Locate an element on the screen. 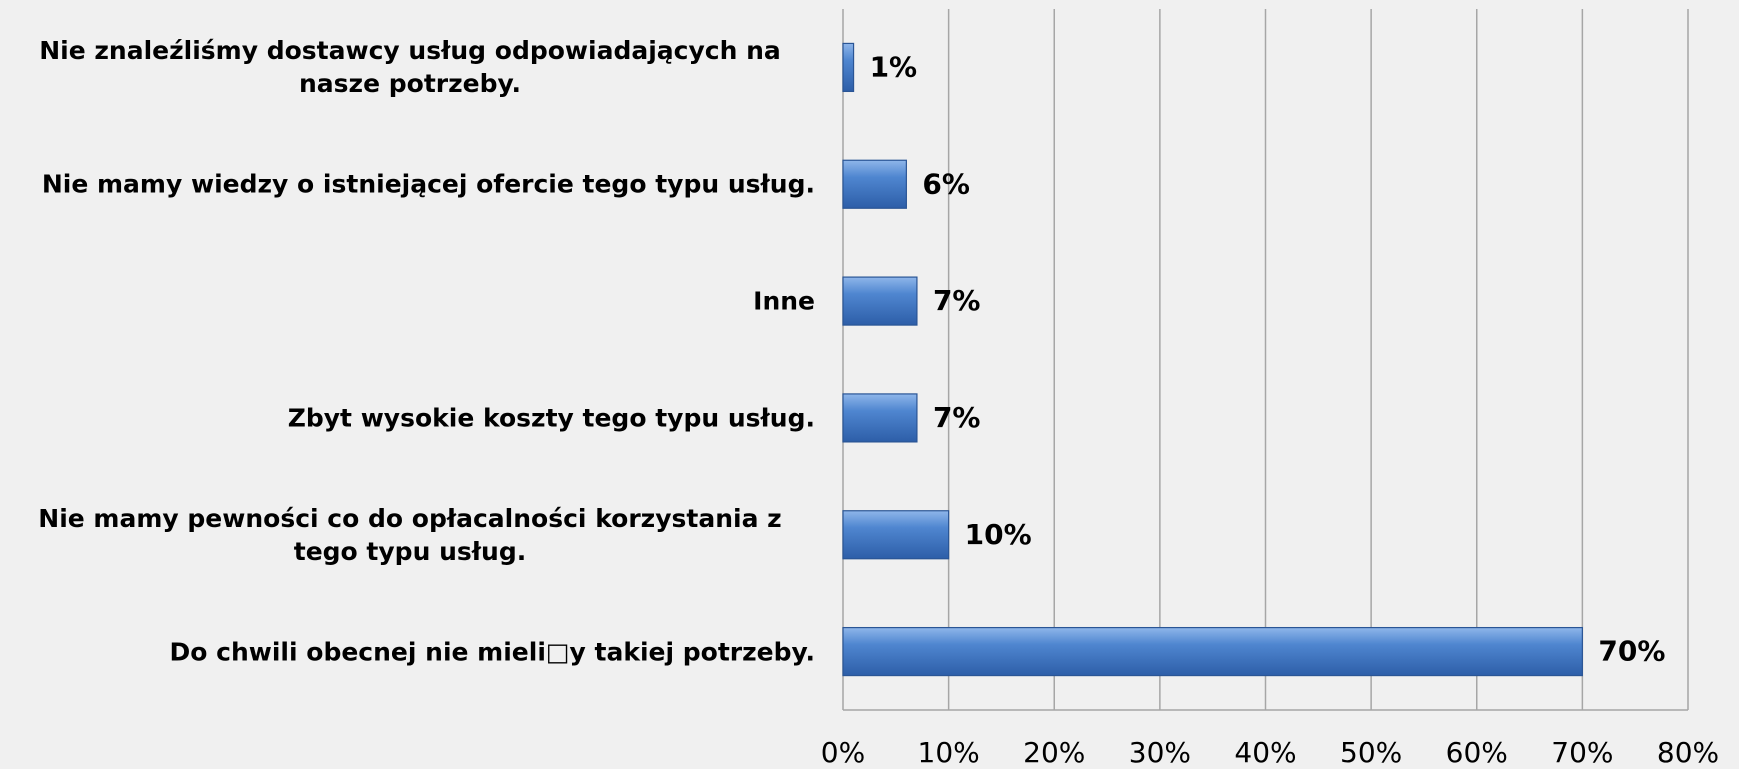 The image size is (1739, 769). x-tick-label: 30% is located at coordinates (1160, 752).